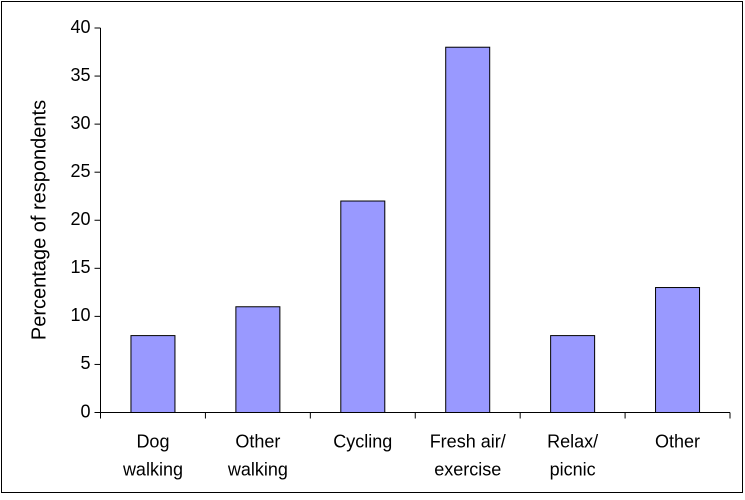 The width and height of the screenshot is (745, 500). I want to click on y-axis-label: Percentage of respondents, so click(39, 220).